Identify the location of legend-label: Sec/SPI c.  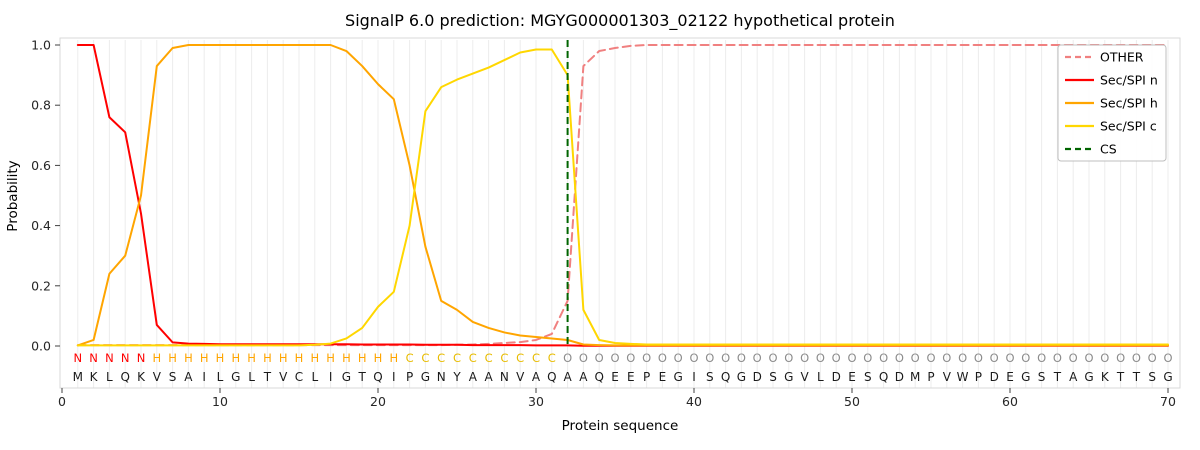
(1128, 126).